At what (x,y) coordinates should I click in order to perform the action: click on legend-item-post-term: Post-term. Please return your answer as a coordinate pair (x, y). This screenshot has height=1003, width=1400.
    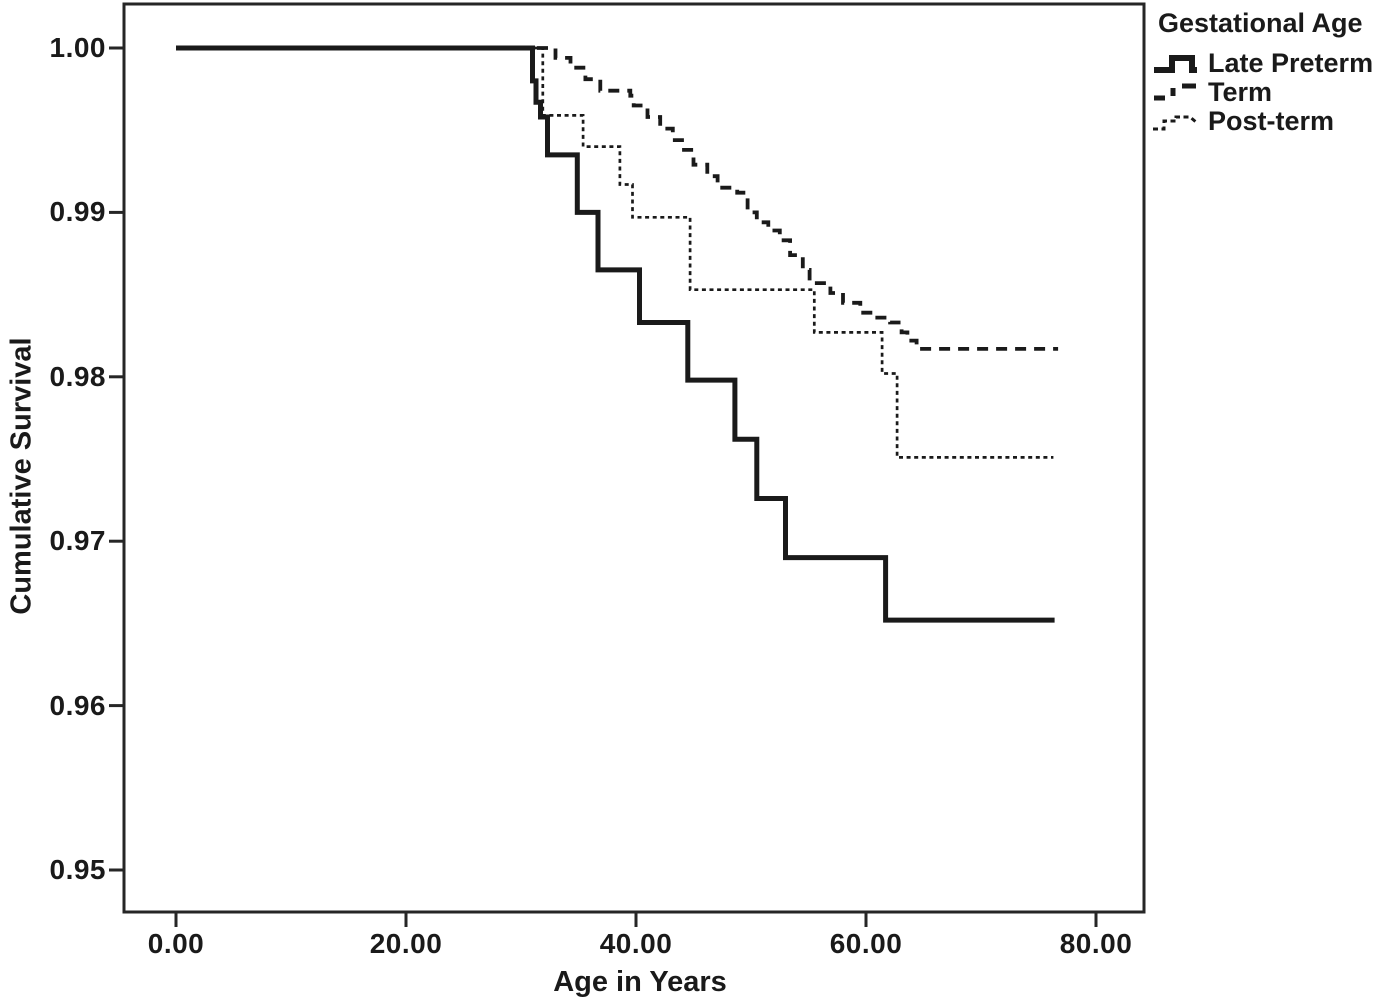
    Looking at the image, I should click on (1275, 121).